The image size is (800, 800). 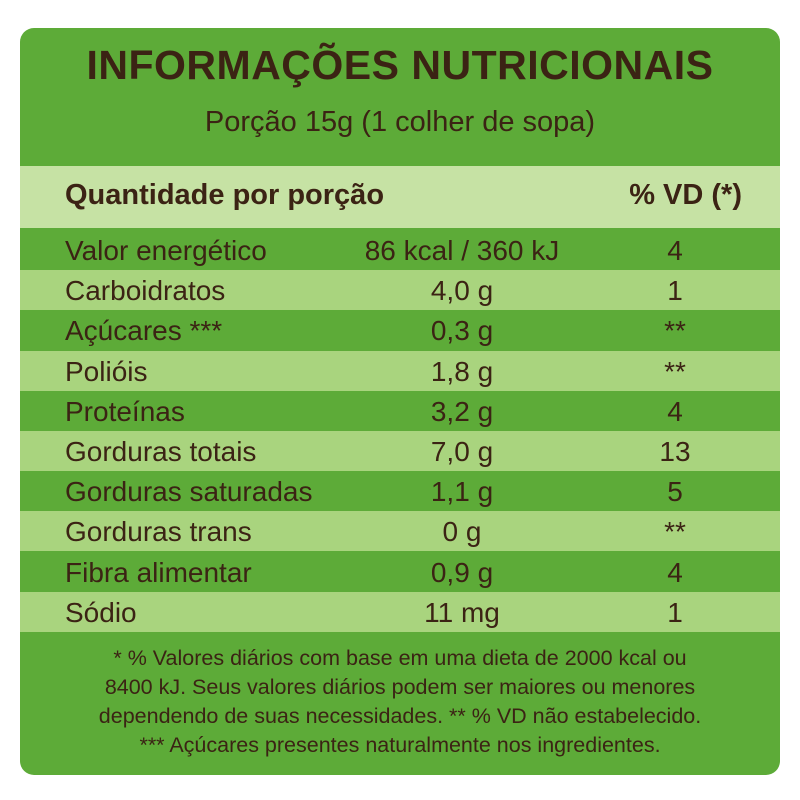 I want to click on daily-value: 5, so click(x=675, y=492).